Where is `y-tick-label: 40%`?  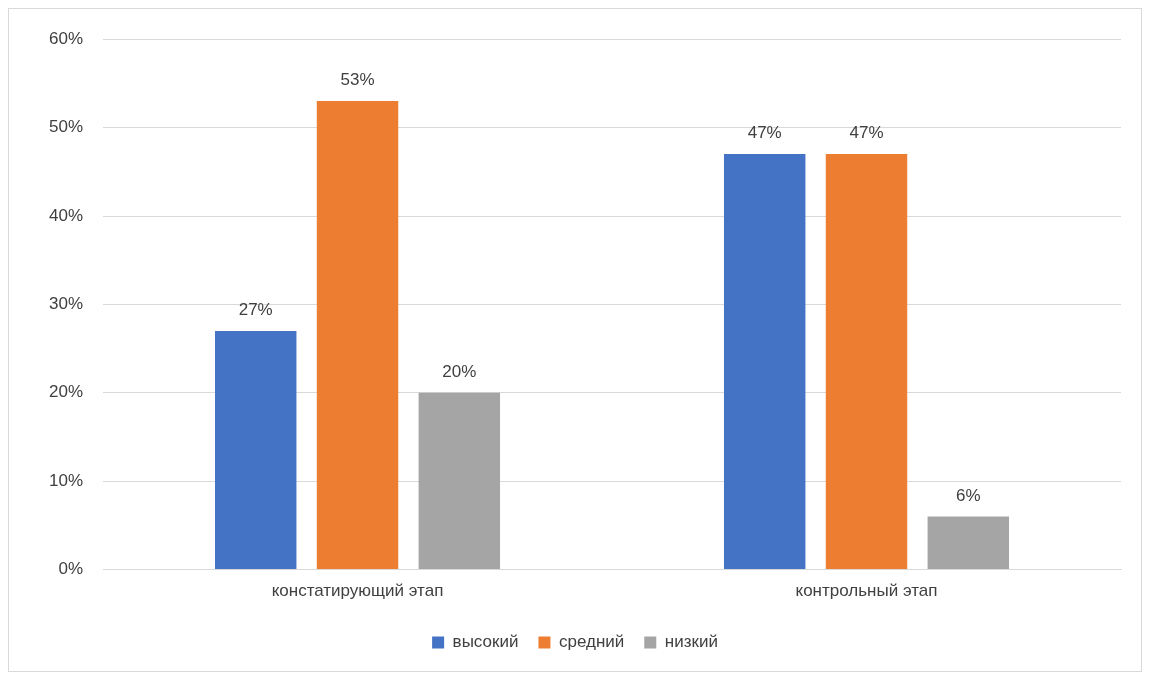 y-tick-label: 40% is located at coordinates (66, 215).